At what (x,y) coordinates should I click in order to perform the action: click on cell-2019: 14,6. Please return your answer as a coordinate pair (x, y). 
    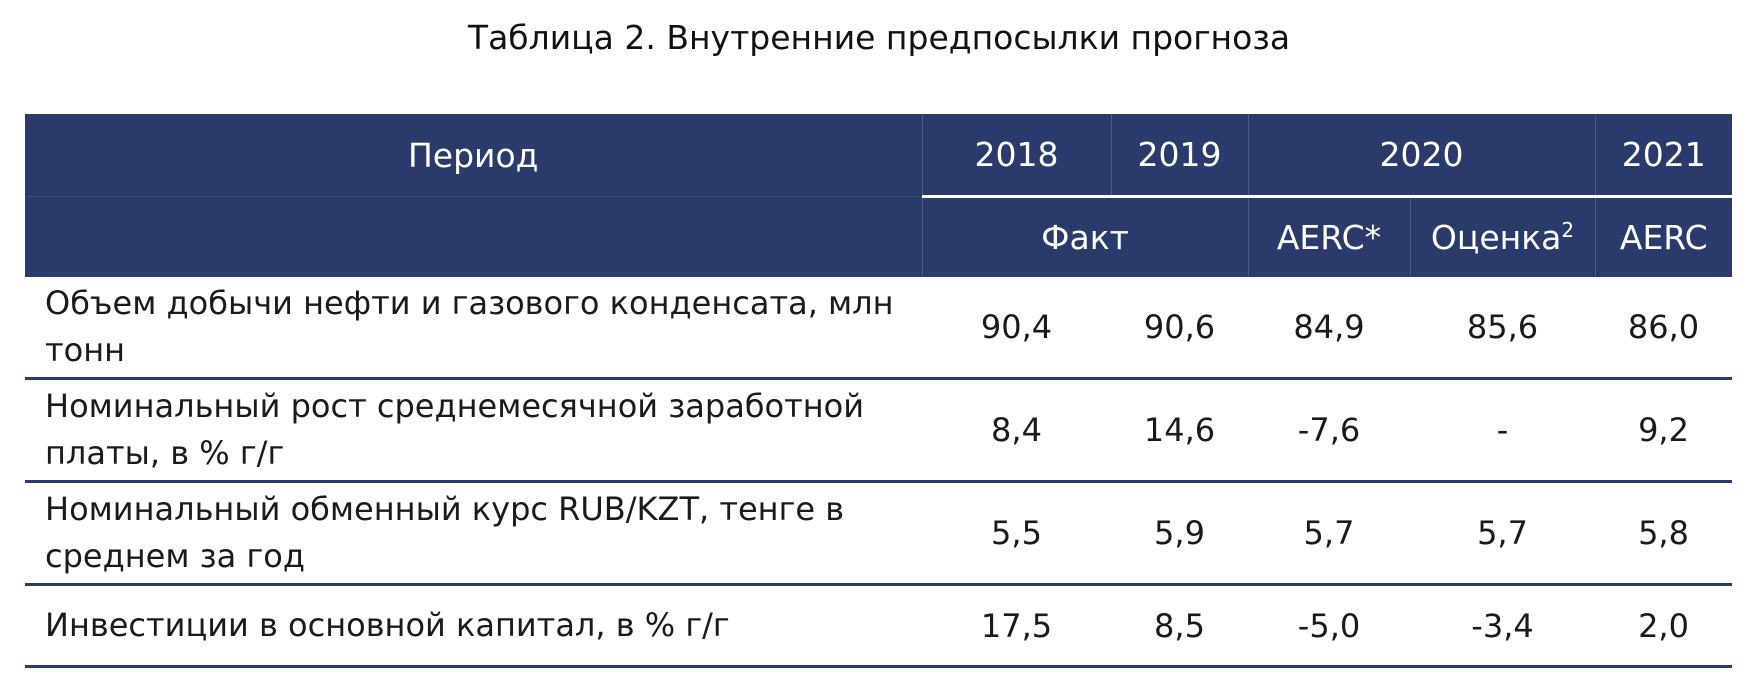
    Looking at the image, I should click on (1179, 430).